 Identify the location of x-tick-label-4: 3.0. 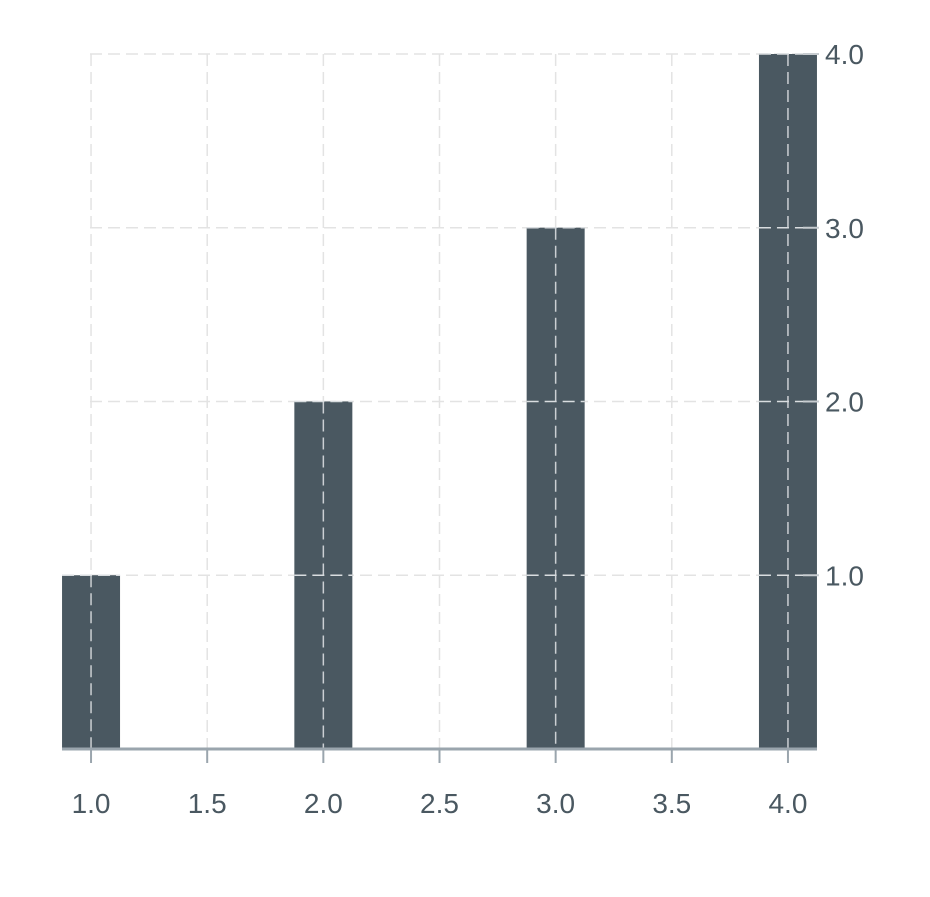
(555, 803).